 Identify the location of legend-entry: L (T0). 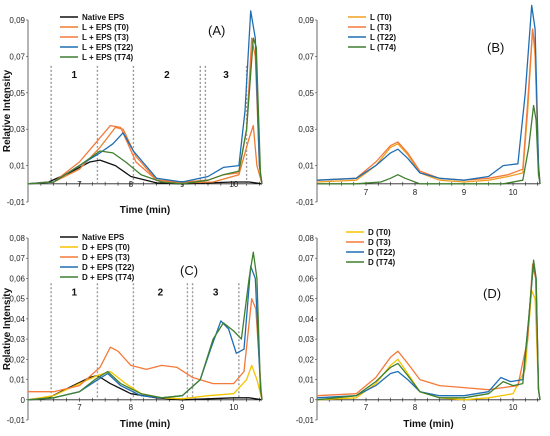
(381, 17).